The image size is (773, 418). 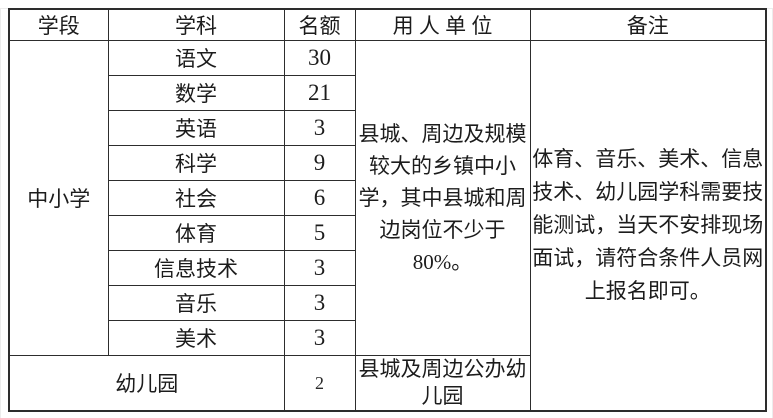 I want to click on header-row: 学段 学科 名额 用 人 单 位 备注, so click(x=387, y=24).